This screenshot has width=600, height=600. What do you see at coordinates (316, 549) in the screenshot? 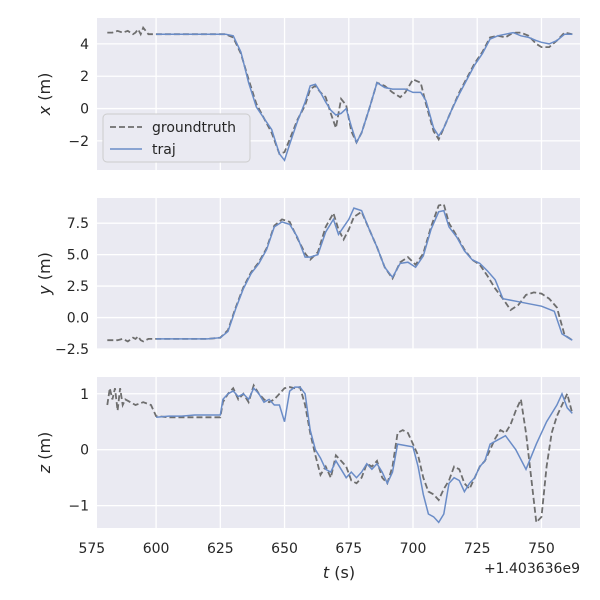
I see `x-tick-labels: 575 600 625 650 675 700 725 750` at bounding box center [316, 549].